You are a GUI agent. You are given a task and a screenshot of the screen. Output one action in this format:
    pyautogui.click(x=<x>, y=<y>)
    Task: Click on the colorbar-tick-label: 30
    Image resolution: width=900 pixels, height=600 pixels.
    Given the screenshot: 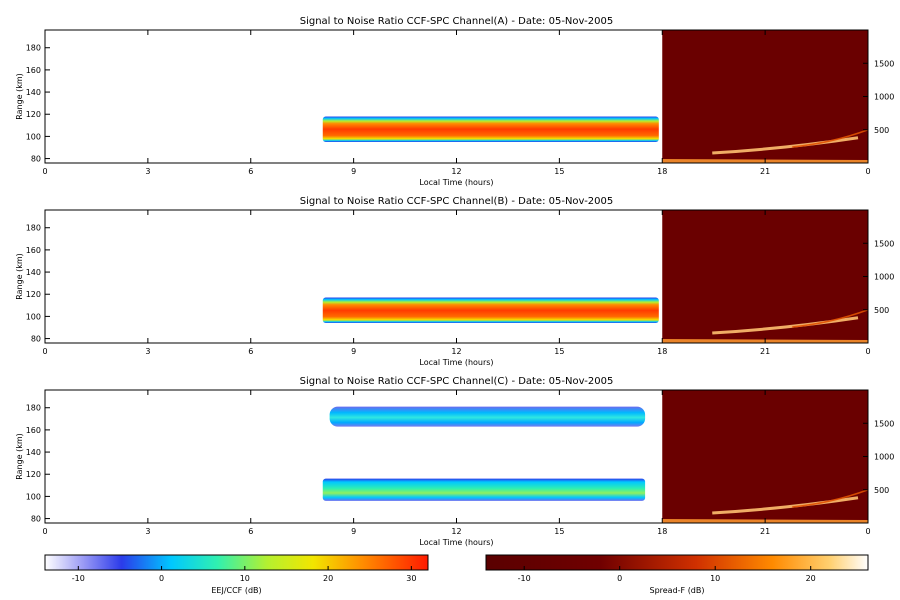 What is the action you would take?
    pyautogui.click(x=411, y=578)
    